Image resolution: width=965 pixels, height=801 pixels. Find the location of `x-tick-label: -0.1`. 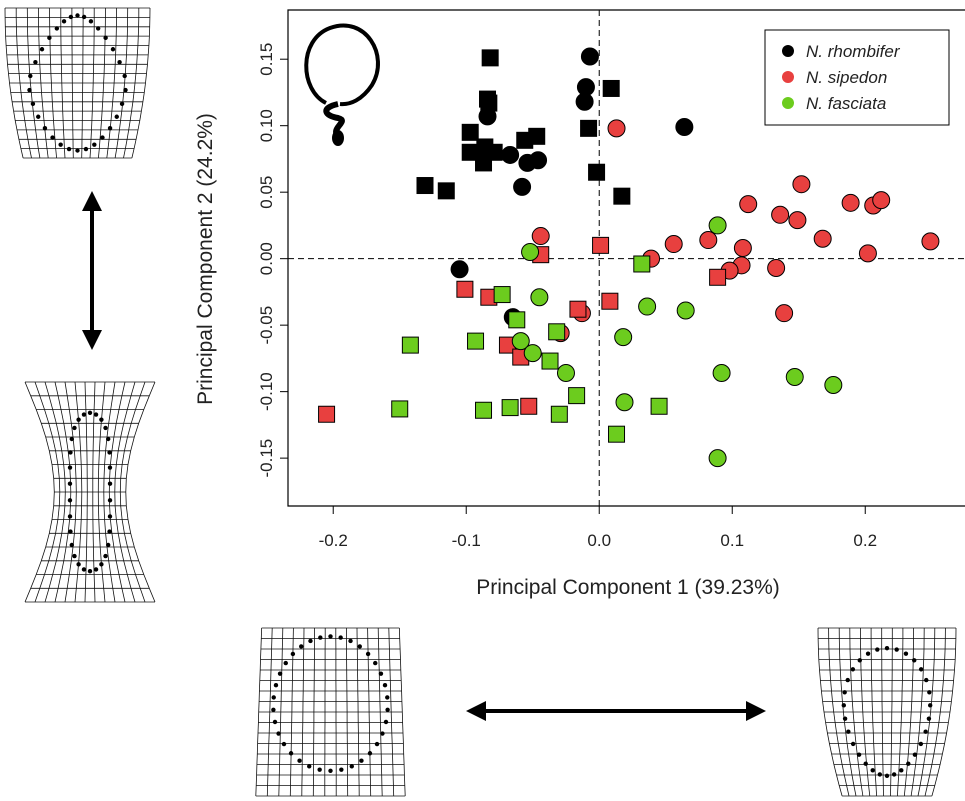

x-tick-label: -0.1 is located at coordinates (466, 540).